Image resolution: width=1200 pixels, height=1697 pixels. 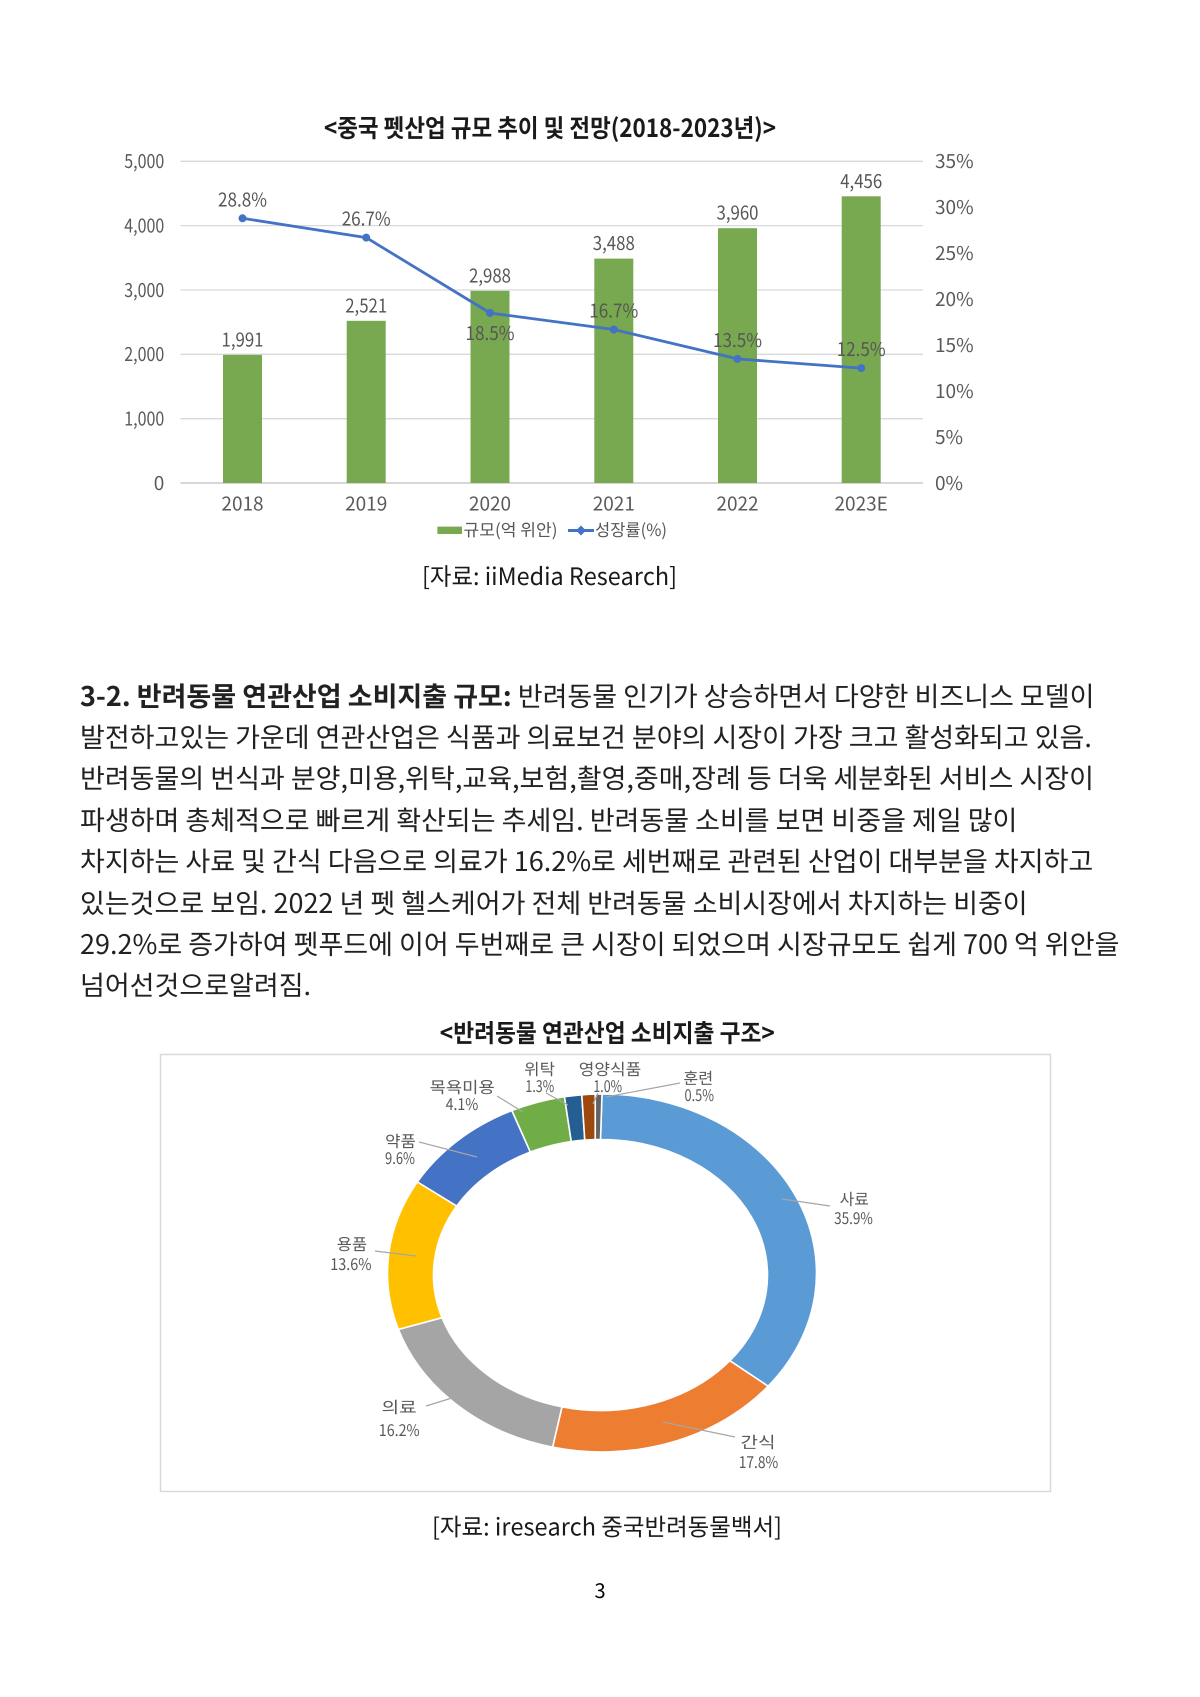 I want to click on svg-text: 약품, so click(x=400, y=1140).